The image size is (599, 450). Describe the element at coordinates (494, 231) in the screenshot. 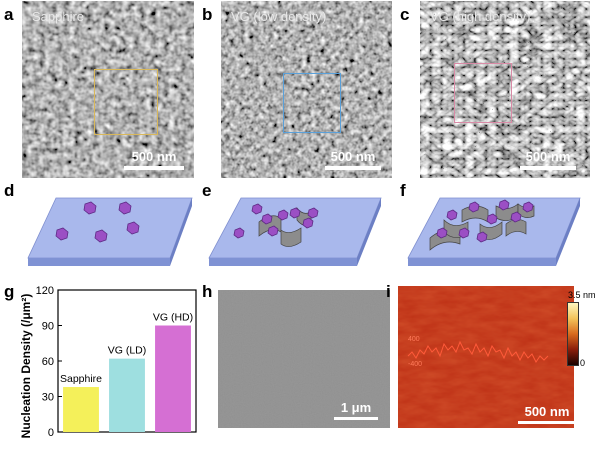

I see `schematic-vg-high-density` at that location.